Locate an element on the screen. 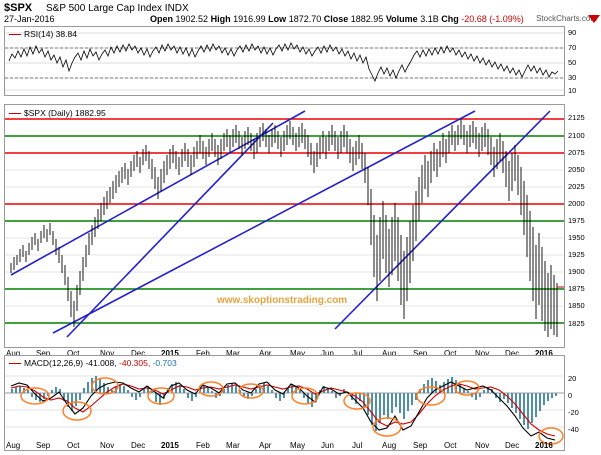  xtick2-oct-2015: Oct is located at coordinates (450, 445).